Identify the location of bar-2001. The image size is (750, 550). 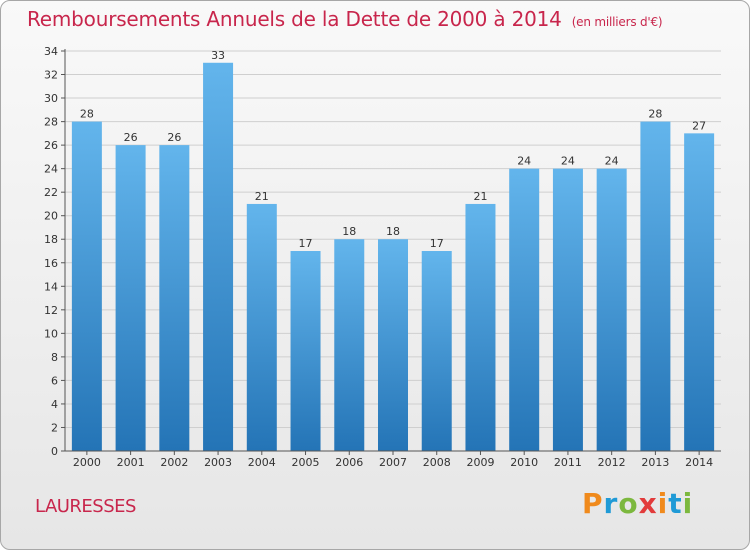
(130, 298).